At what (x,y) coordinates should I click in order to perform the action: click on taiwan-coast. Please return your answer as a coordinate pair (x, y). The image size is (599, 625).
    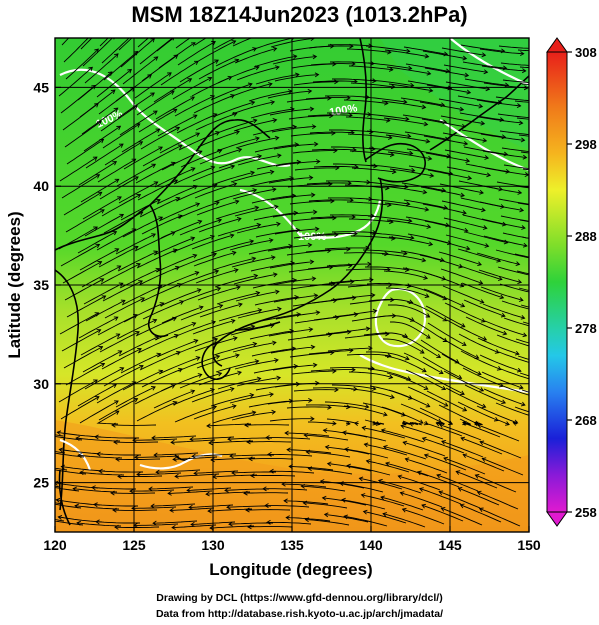
    Looking at the image, I should click on (64, 497).